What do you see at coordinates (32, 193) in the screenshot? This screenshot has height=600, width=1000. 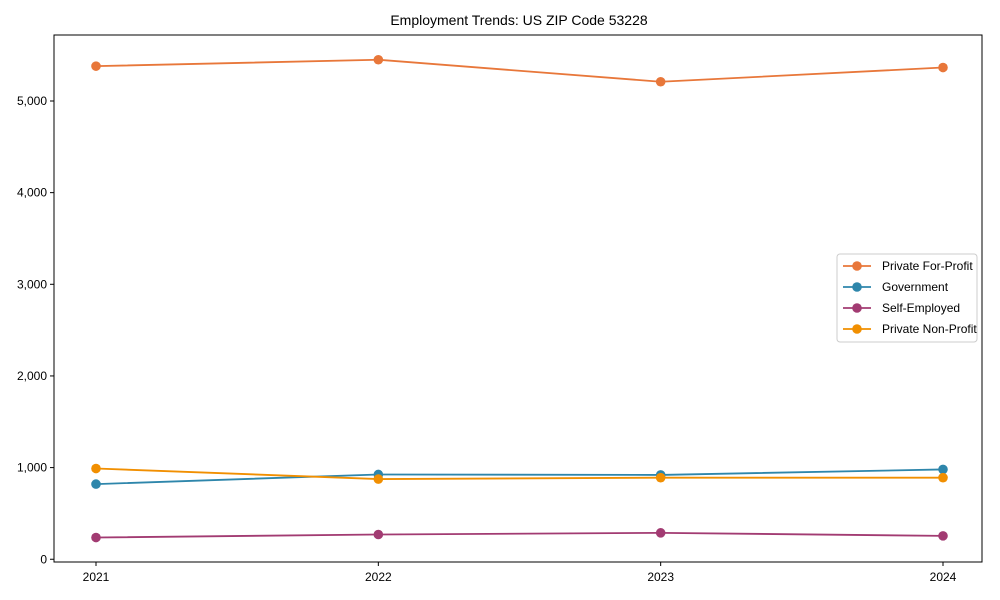 I see `y-tick-label: 4,000` at bounding box center [32, 193].